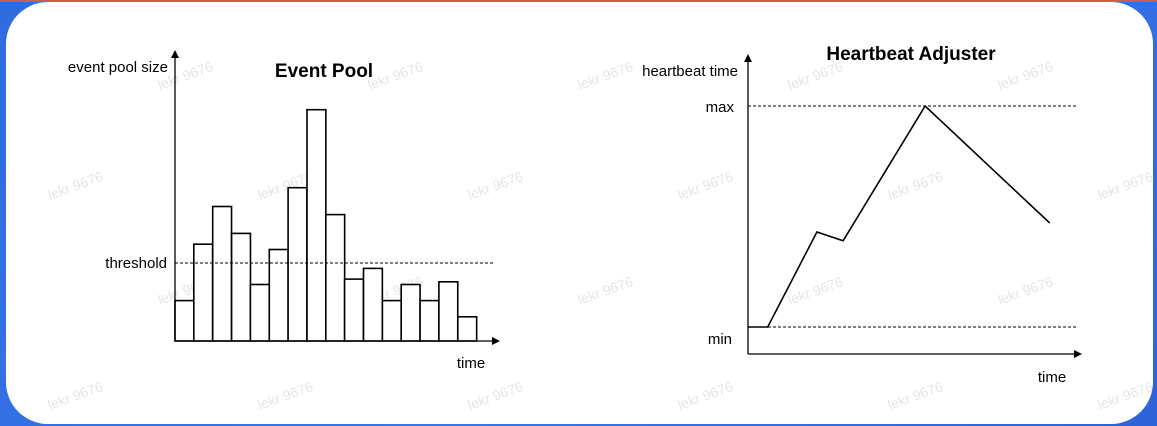 This screenshot has width=1157, height=426. What do you see at coordinates (324, 71) in the screenshot?
I see `chart-title: Event Pool` at bounding box center [324, 71].